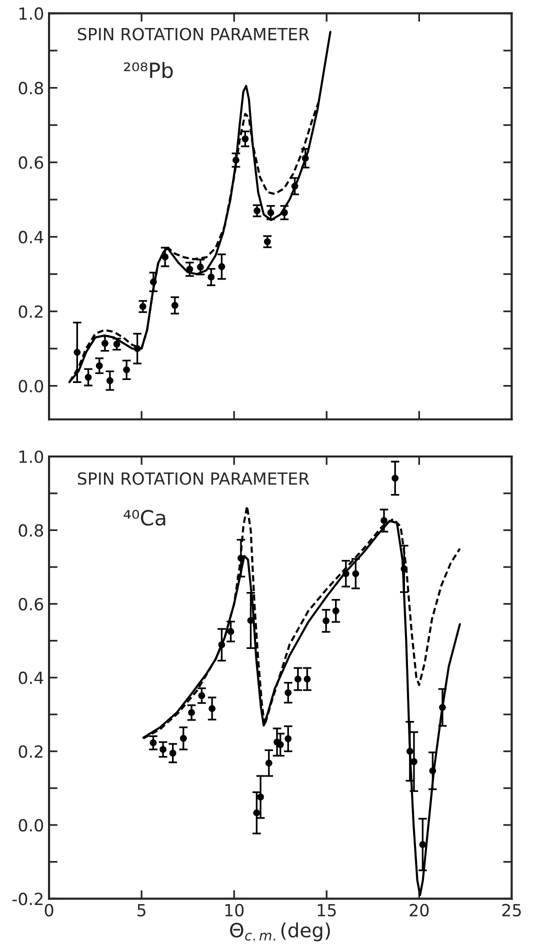 This screenshot has width=533, height=951. Describe the element at coordinates (280, 932) in the screenshot. I see `x-axis-title: Θ$_{c.m.}$(deg)` at that location.